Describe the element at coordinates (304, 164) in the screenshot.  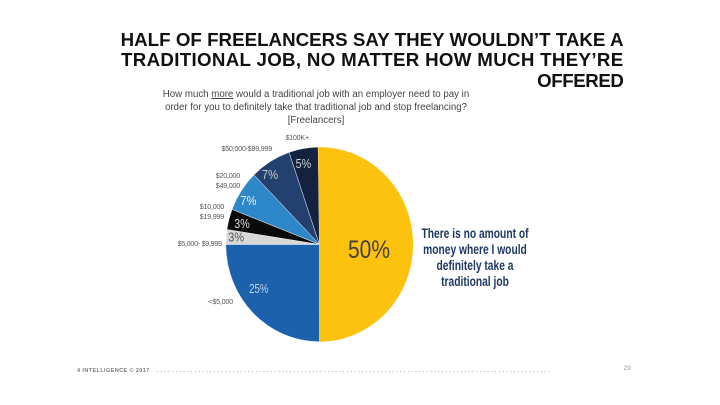
I see `svg-text: 5%` at that location.